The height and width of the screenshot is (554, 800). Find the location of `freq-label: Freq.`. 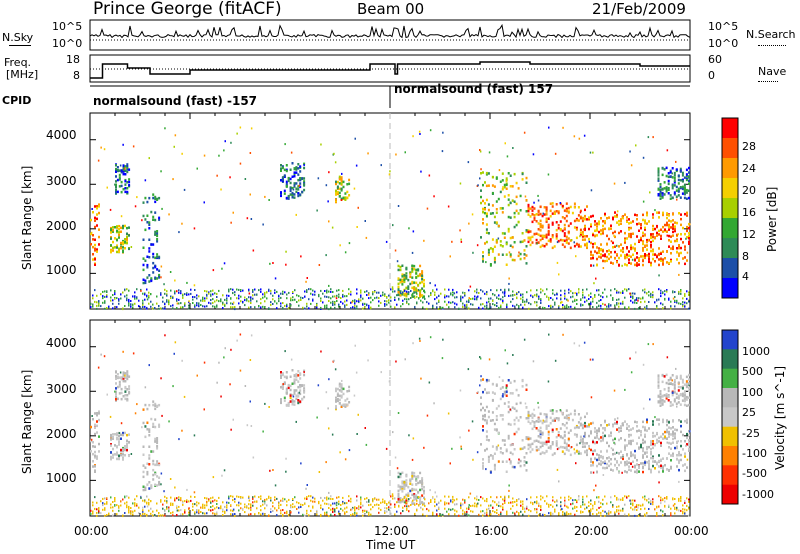

freq-label: Freq. is located at coordinates (18, 62).